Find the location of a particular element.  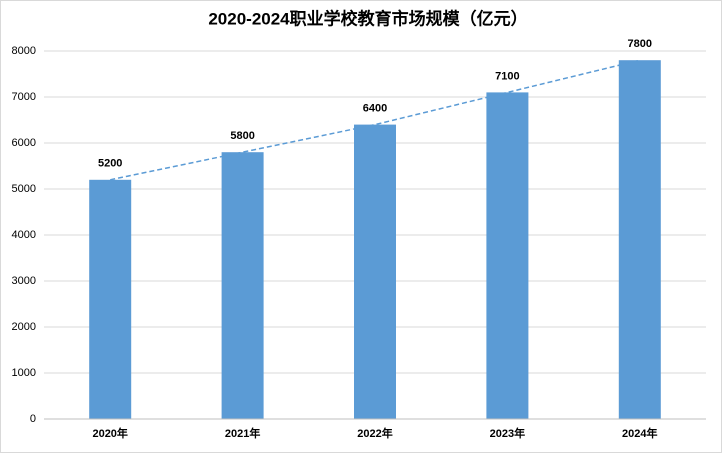

y-tick-label: 4000 is located at coordinates (24, 235).